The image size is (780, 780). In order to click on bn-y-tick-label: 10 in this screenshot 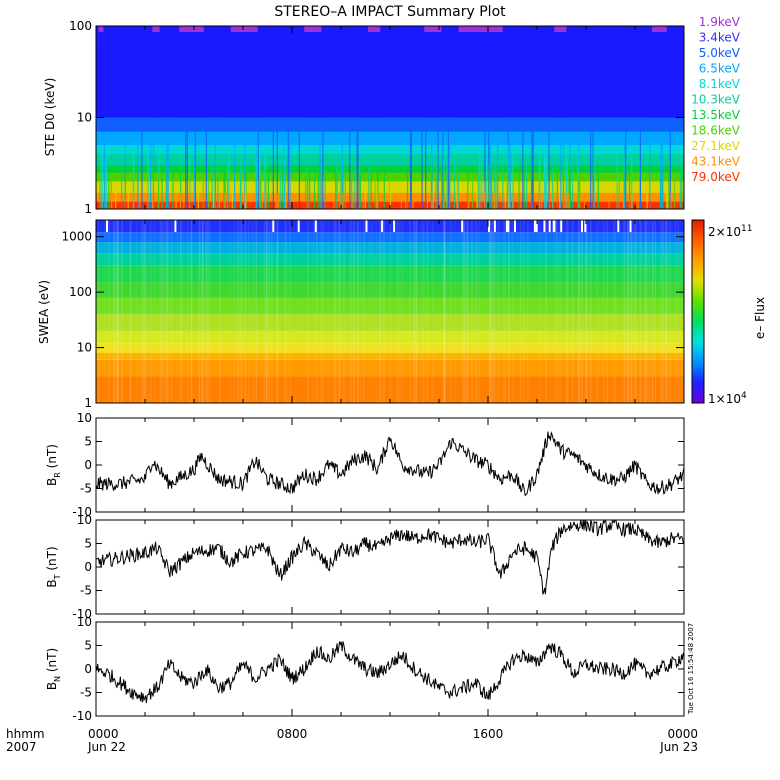, I will do `click(84, 622)`.